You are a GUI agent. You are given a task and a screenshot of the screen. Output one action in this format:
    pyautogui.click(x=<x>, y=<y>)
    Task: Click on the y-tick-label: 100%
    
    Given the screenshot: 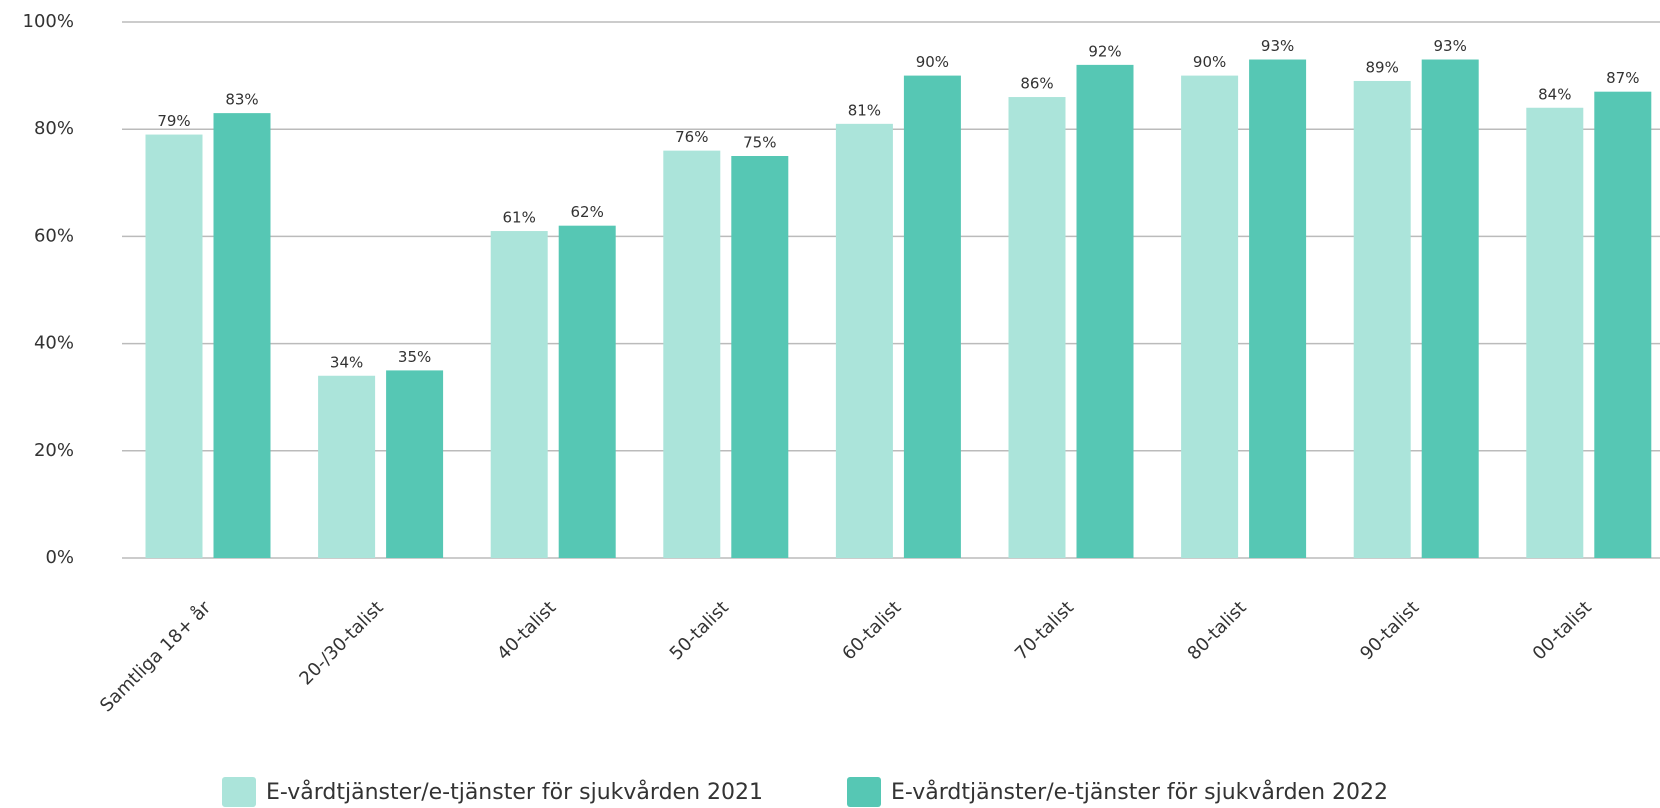 What is the action you would take?
    pyautogui.click(x=48, y=21)
    